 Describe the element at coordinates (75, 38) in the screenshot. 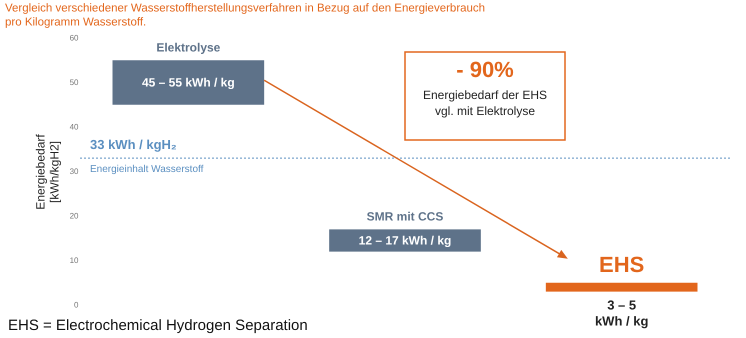

I see `y-tick-label: 60` at that location.